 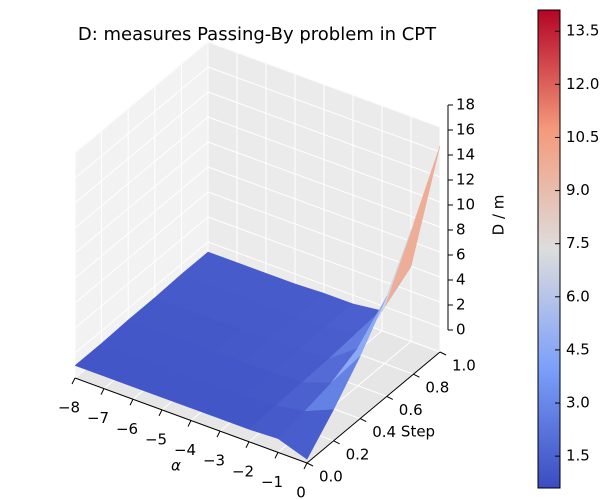 What do you see at coordinates (461, 305) in the screenshot?
I see `z-tick-label: 2` at bounding box center [461, 305].